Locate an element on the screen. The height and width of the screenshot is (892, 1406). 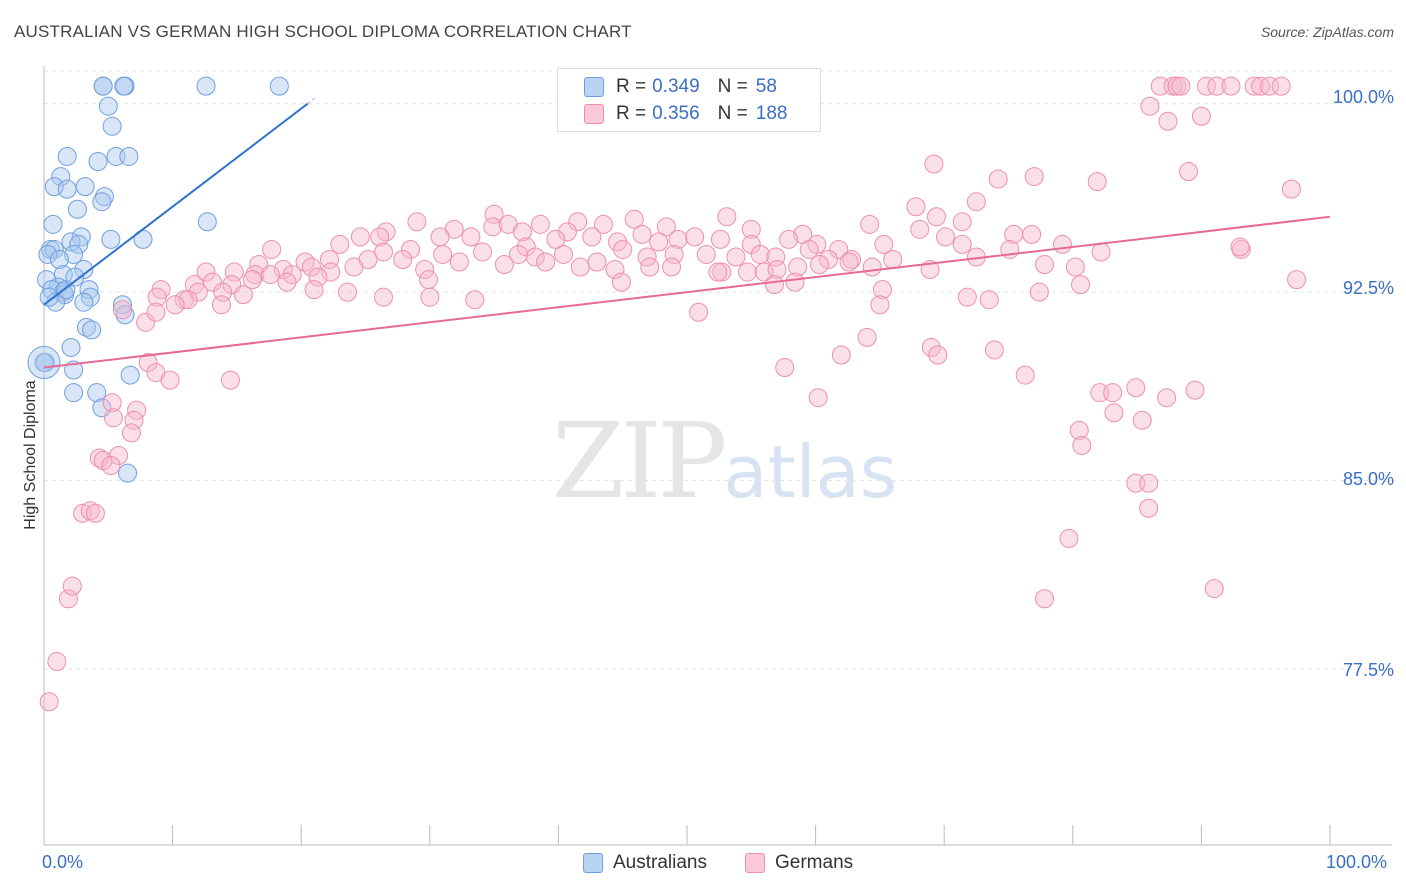
zipatlas-watermark: ZIPatlas is located at coordinates (724, 461).